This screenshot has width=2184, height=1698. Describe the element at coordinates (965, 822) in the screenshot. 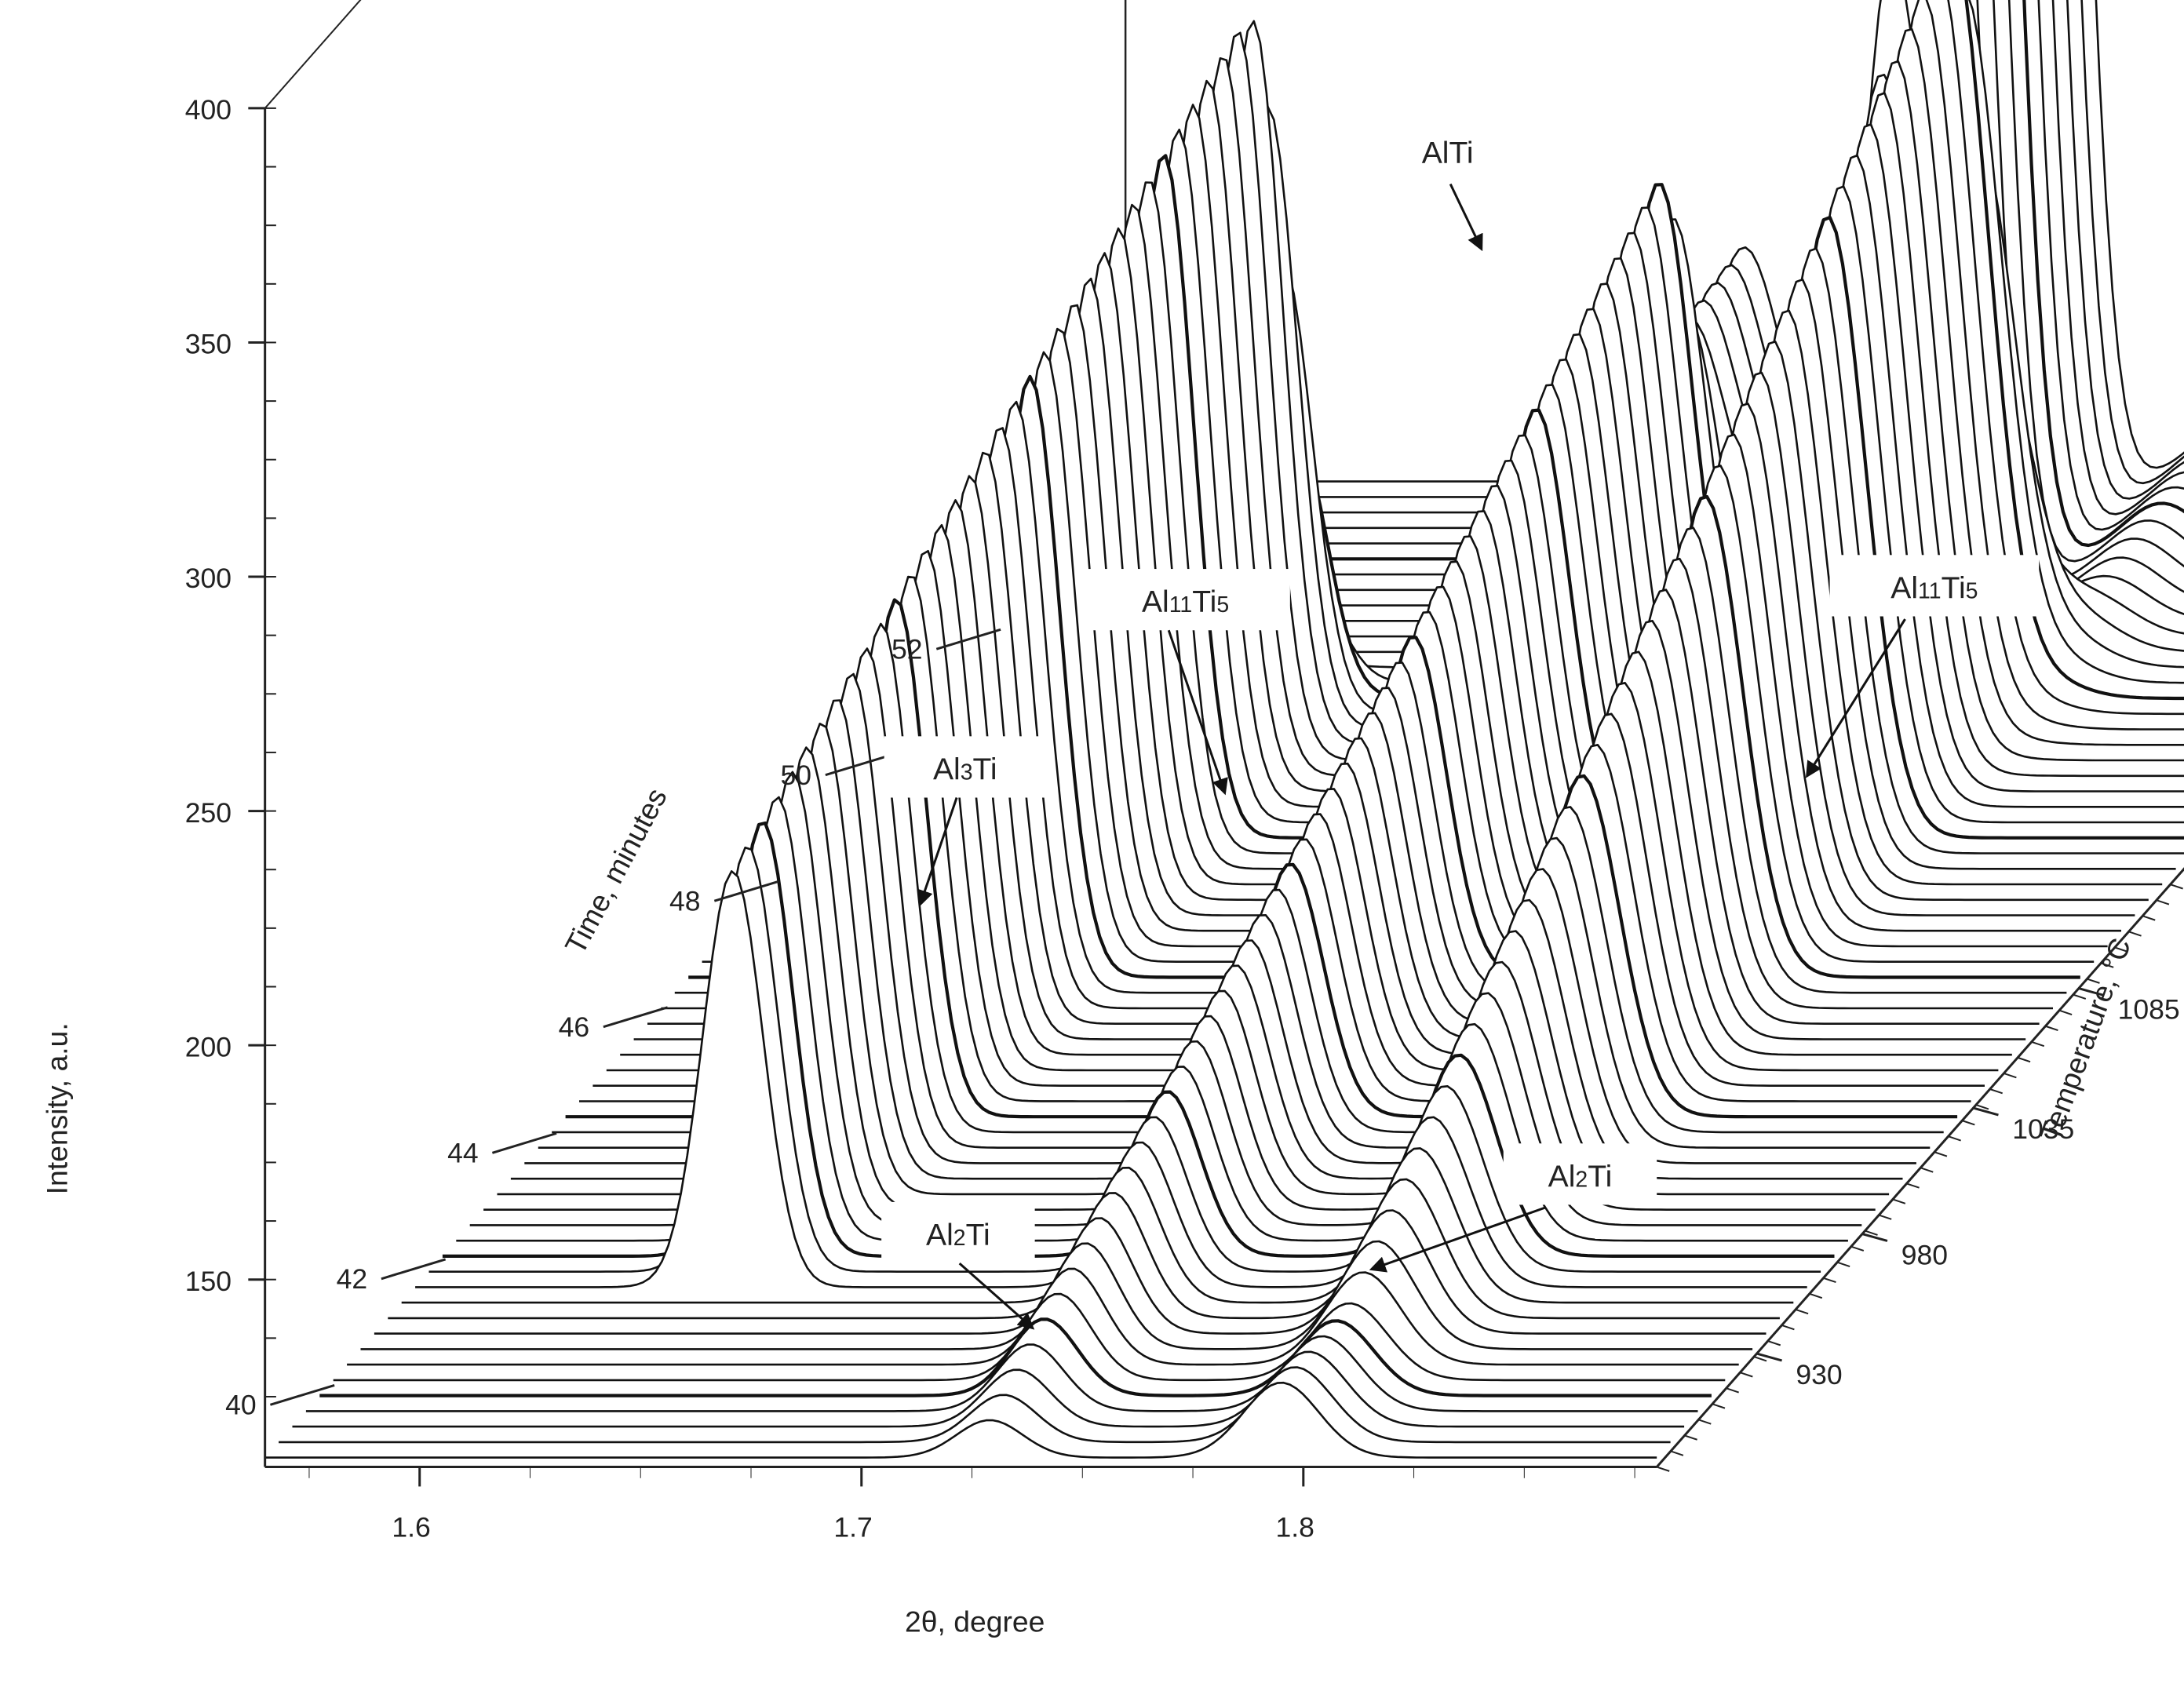

I see `annotation-al3ti: Al3Ti` at that location.